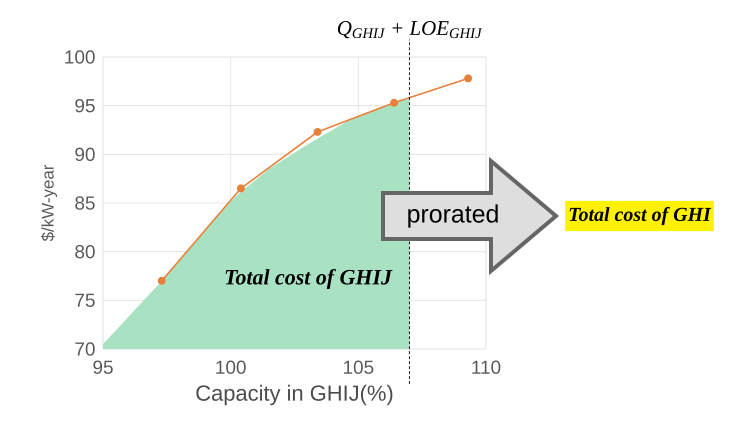  I want to click on y-tick-label: 100, so click(80, 57).